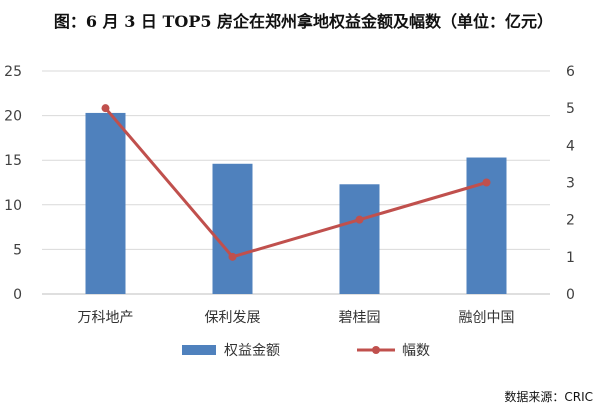 The height and width of the screenshot is (414, 607). Describe the element at coordinates (548, 397) in the screenshot. I see `source-note: 数据来源：CRIC` at that location.